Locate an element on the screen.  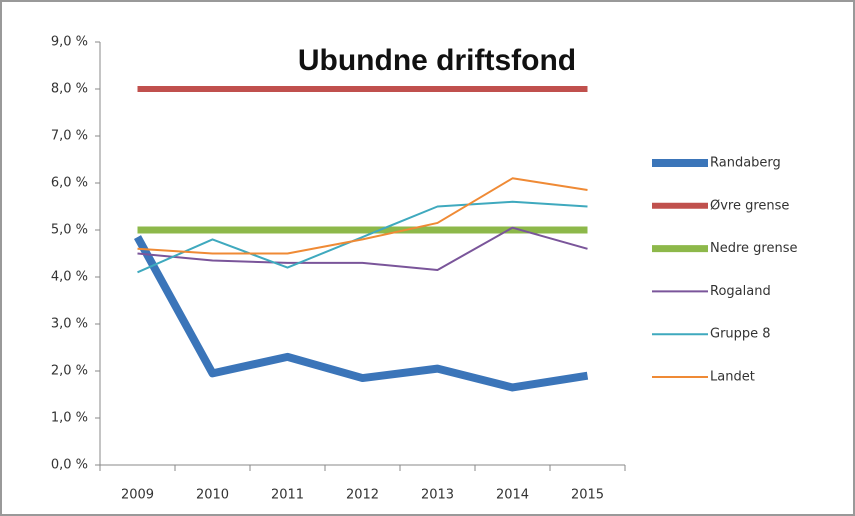
y-tick-label: 9,0 % is located at coordinates (69, 42).